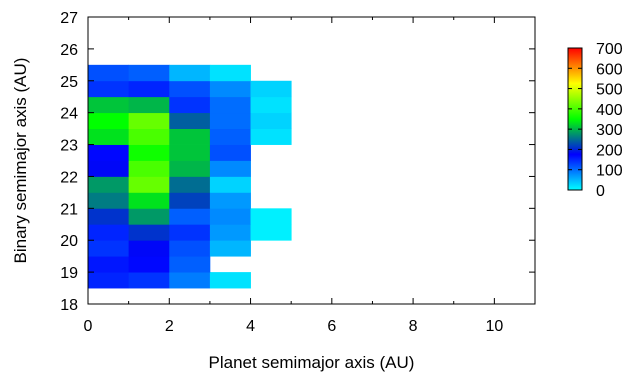 The height and width of the screenshot is (377, 636). I want to click on colorbar: 0 100 200 300 400 500 600 700, so click(595, 120).